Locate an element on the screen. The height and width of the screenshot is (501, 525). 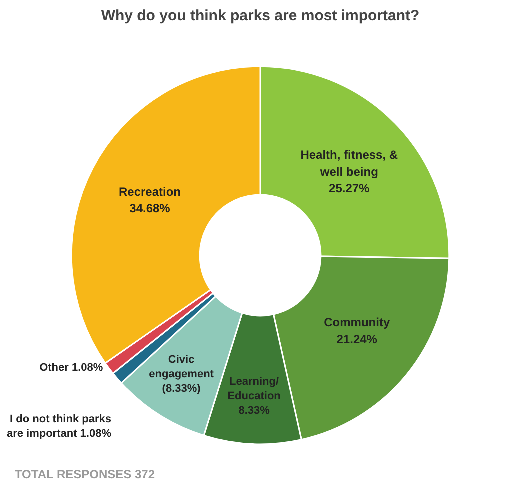
data-label: 34.68% is located at coordinates (150, 209).